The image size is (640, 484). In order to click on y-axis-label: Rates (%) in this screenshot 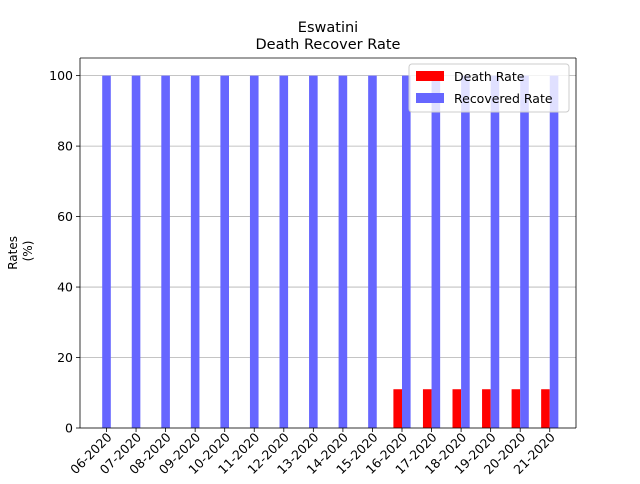, I will do `click(20, 251)`.